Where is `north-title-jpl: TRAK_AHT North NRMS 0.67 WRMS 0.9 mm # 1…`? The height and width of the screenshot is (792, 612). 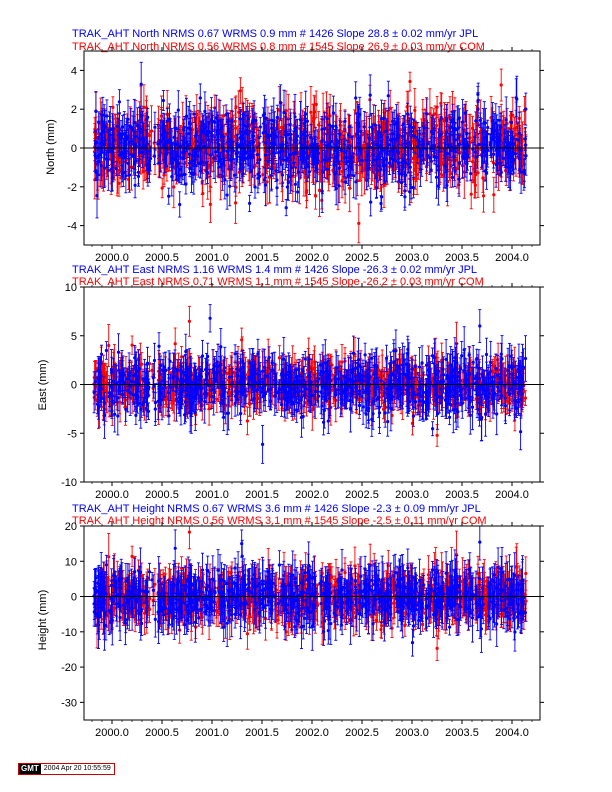 north-title-jpl: TRAK_AHT North NRMS 0.67 WRMS 0.9 mm # 1… is located at coordinates (275, 34).